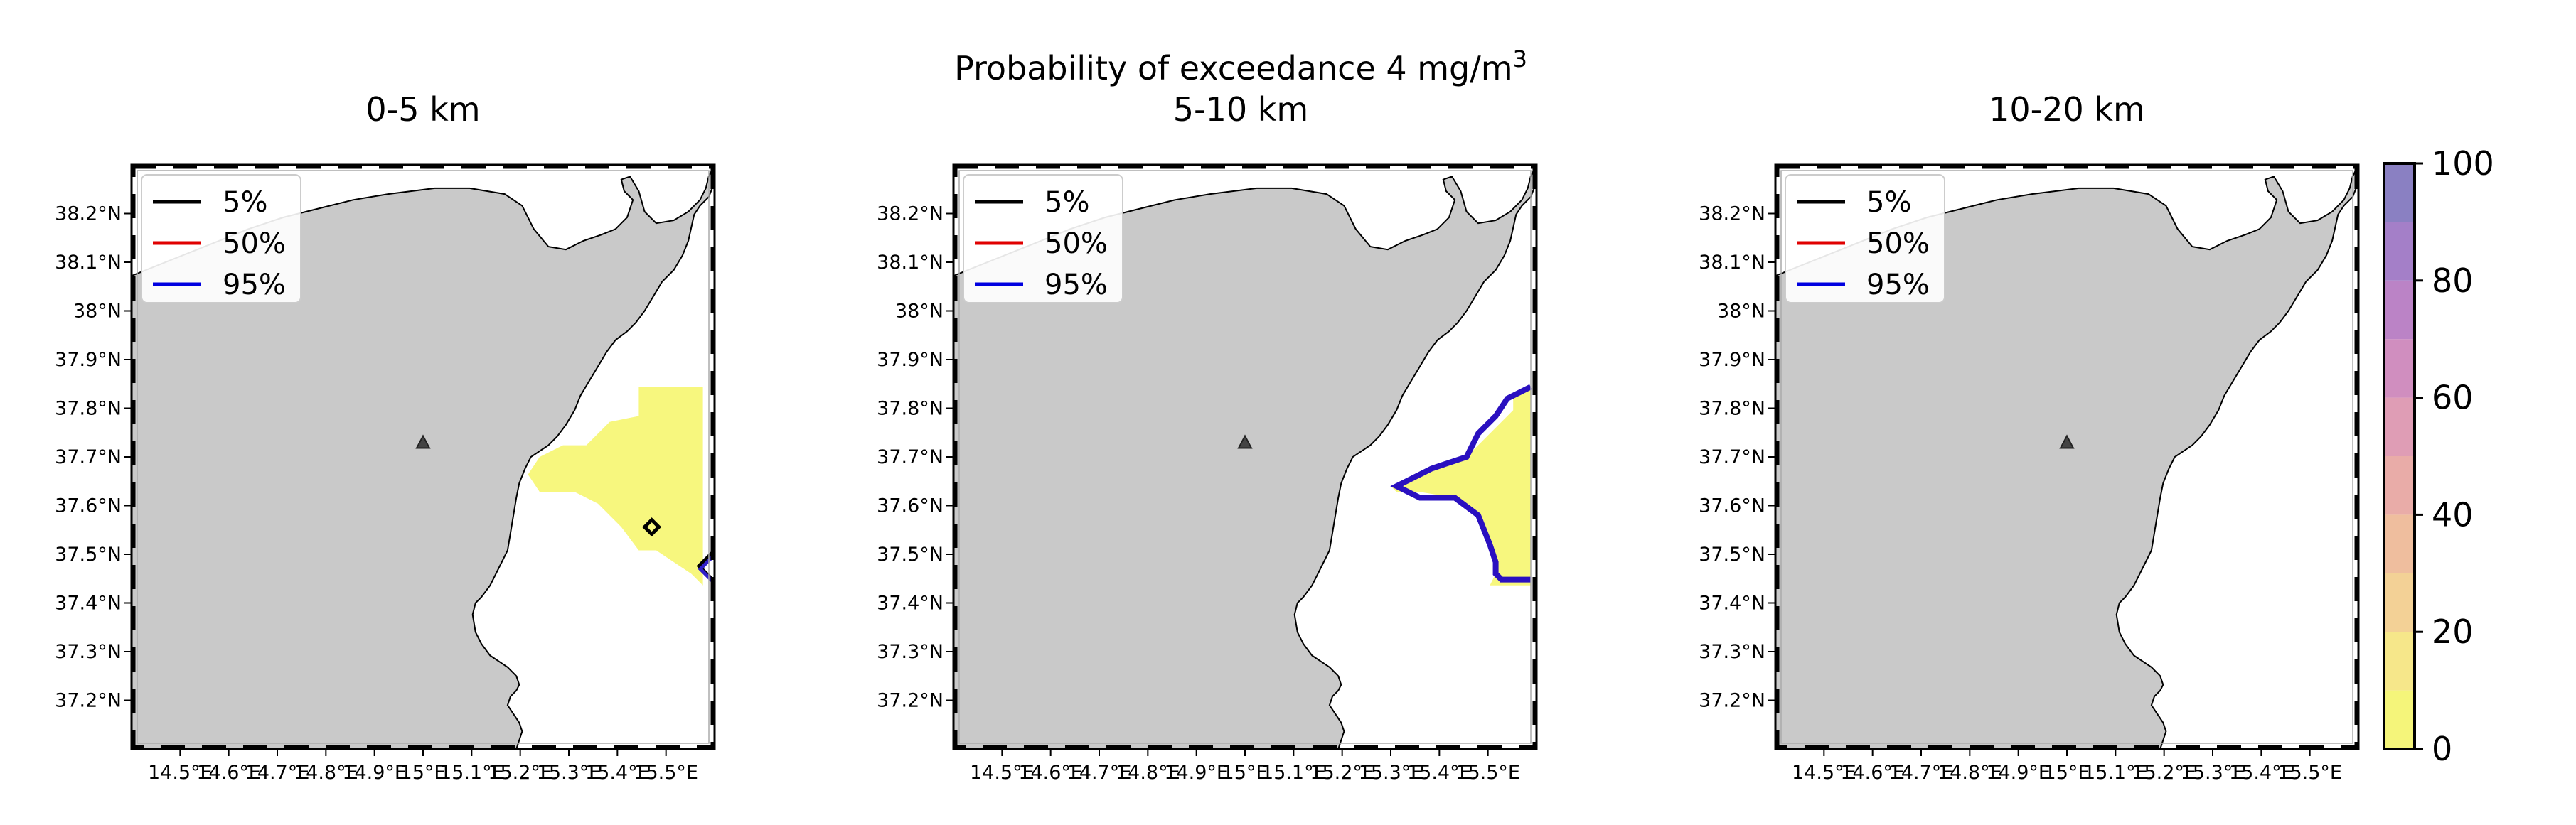  I want to click on contour-95pct, so click(1461, 483).